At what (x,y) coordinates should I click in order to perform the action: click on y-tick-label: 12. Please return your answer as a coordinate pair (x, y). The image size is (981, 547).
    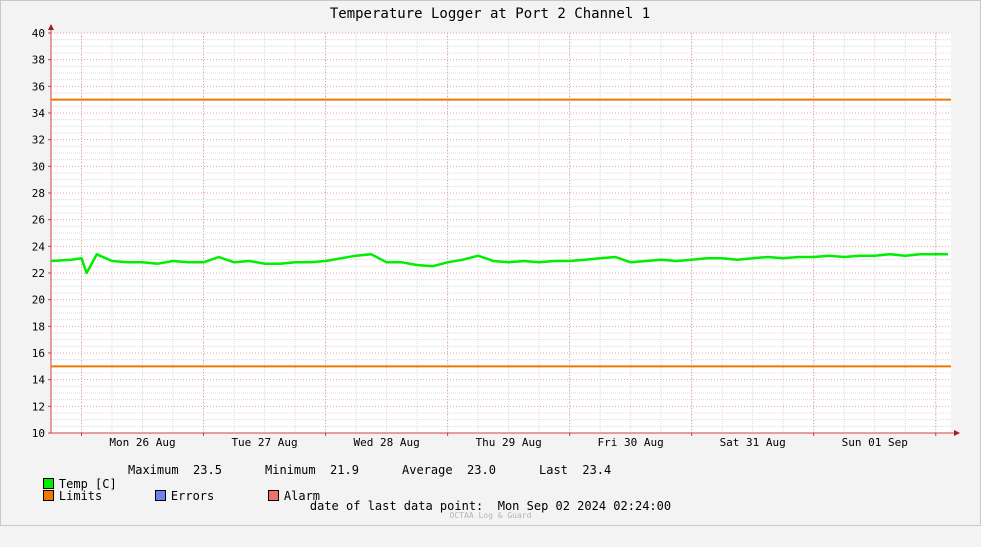
    Looking at the image, I should click on (38, 406).